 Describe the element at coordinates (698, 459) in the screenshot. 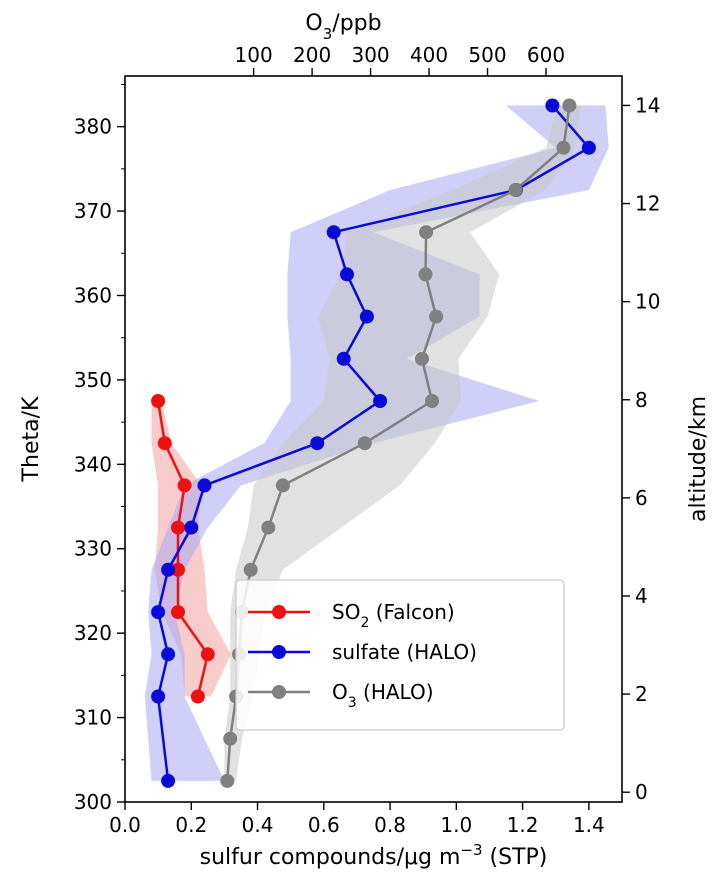

I see `right-axis-label: altitude/km` at that location.